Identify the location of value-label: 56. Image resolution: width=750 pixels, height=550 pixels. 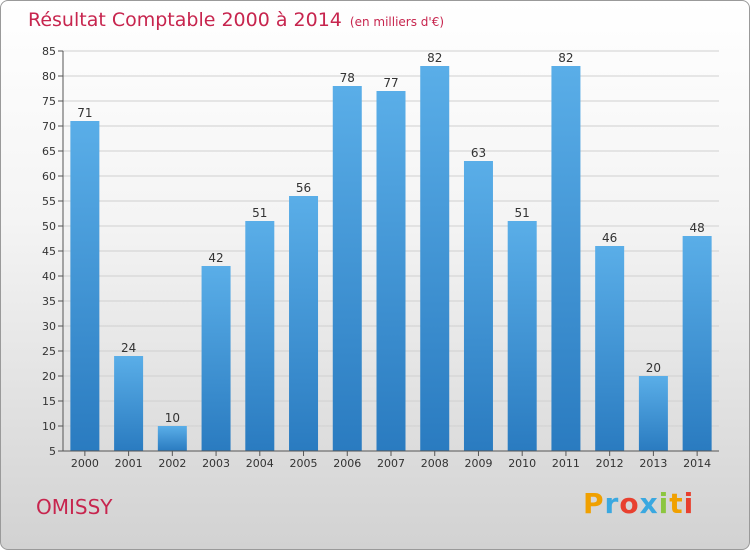
(303, 188).